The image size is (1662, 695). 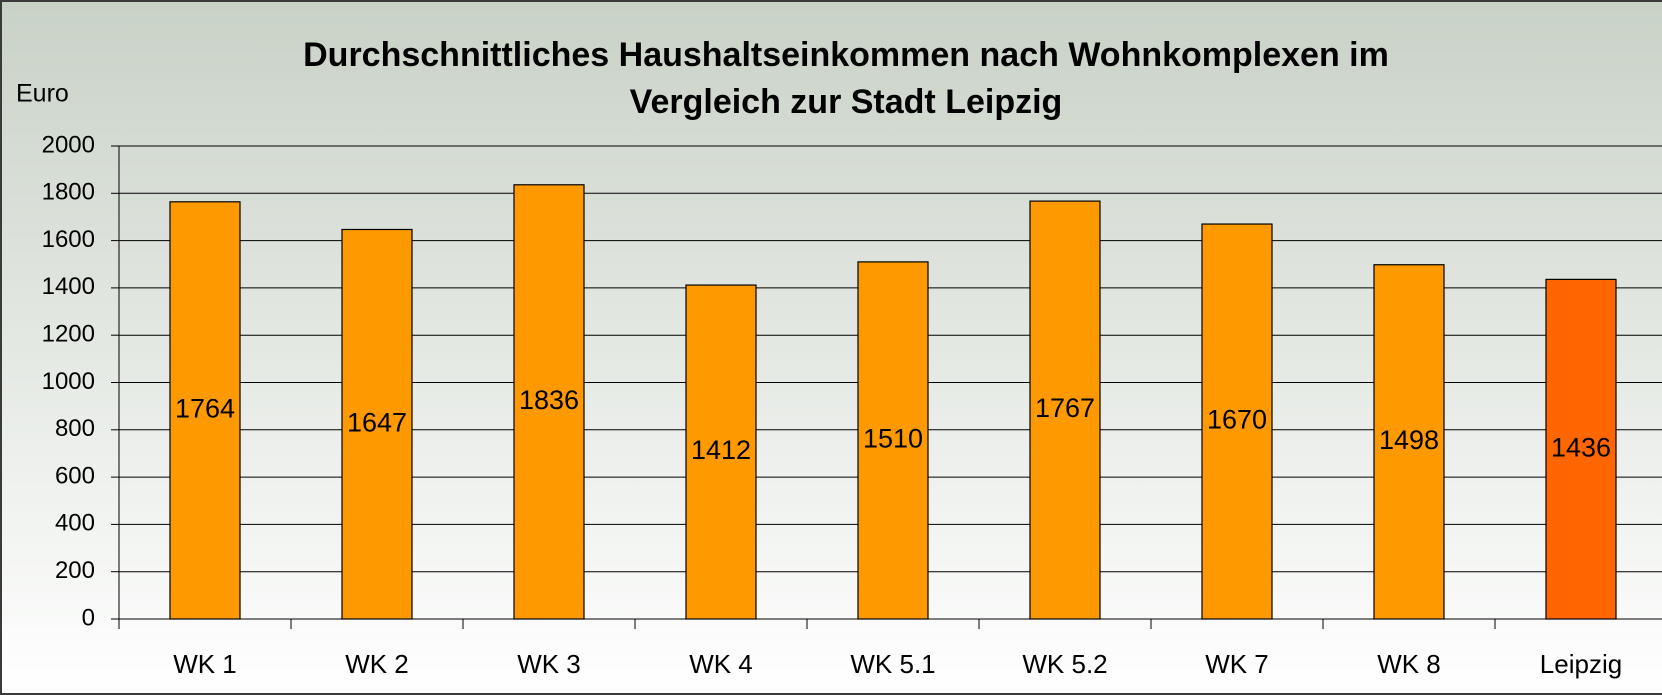 What do you see at coordinates (377, 664) in the screenshot?
I see `x-tick-label: WK 2` at bounding box center [377, 664].